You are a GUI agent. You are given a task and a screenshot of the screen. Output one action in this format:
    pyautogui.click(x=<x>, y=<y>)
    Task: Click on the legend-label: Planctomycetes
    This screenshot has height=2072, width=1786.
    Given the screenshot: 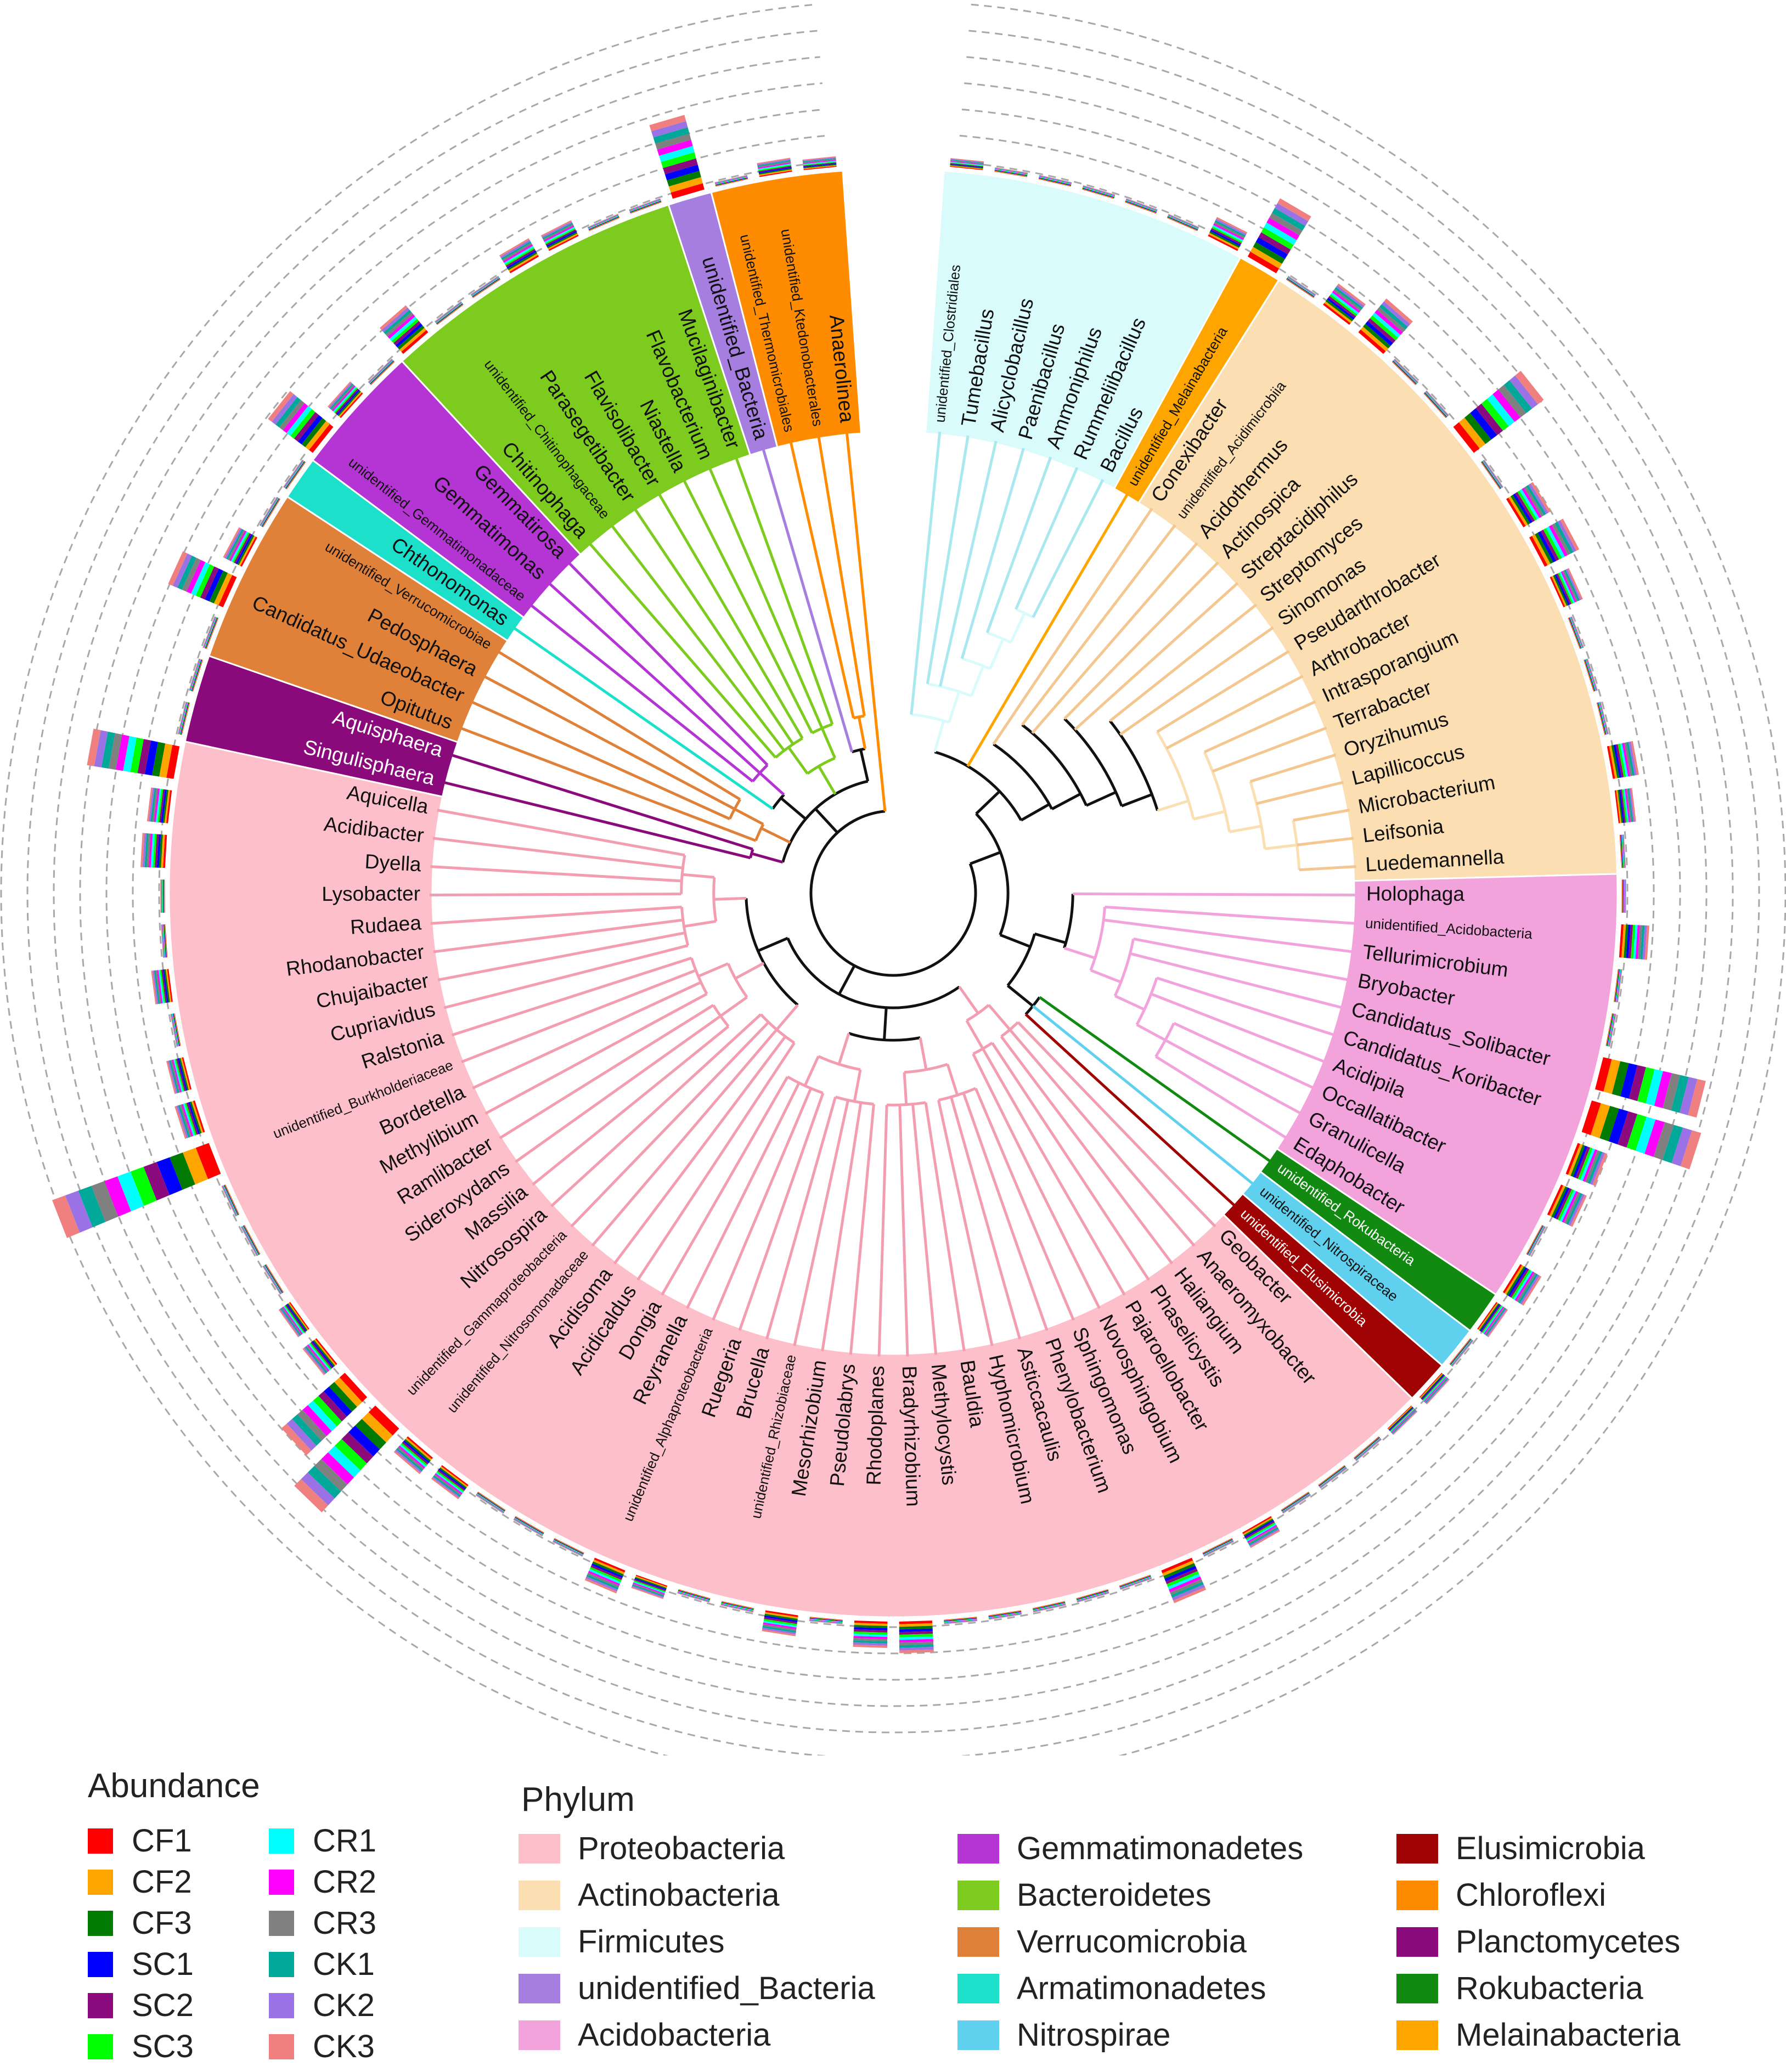 What is the action you would take?
    pyautogui.click(x=1568, y=1942)
    